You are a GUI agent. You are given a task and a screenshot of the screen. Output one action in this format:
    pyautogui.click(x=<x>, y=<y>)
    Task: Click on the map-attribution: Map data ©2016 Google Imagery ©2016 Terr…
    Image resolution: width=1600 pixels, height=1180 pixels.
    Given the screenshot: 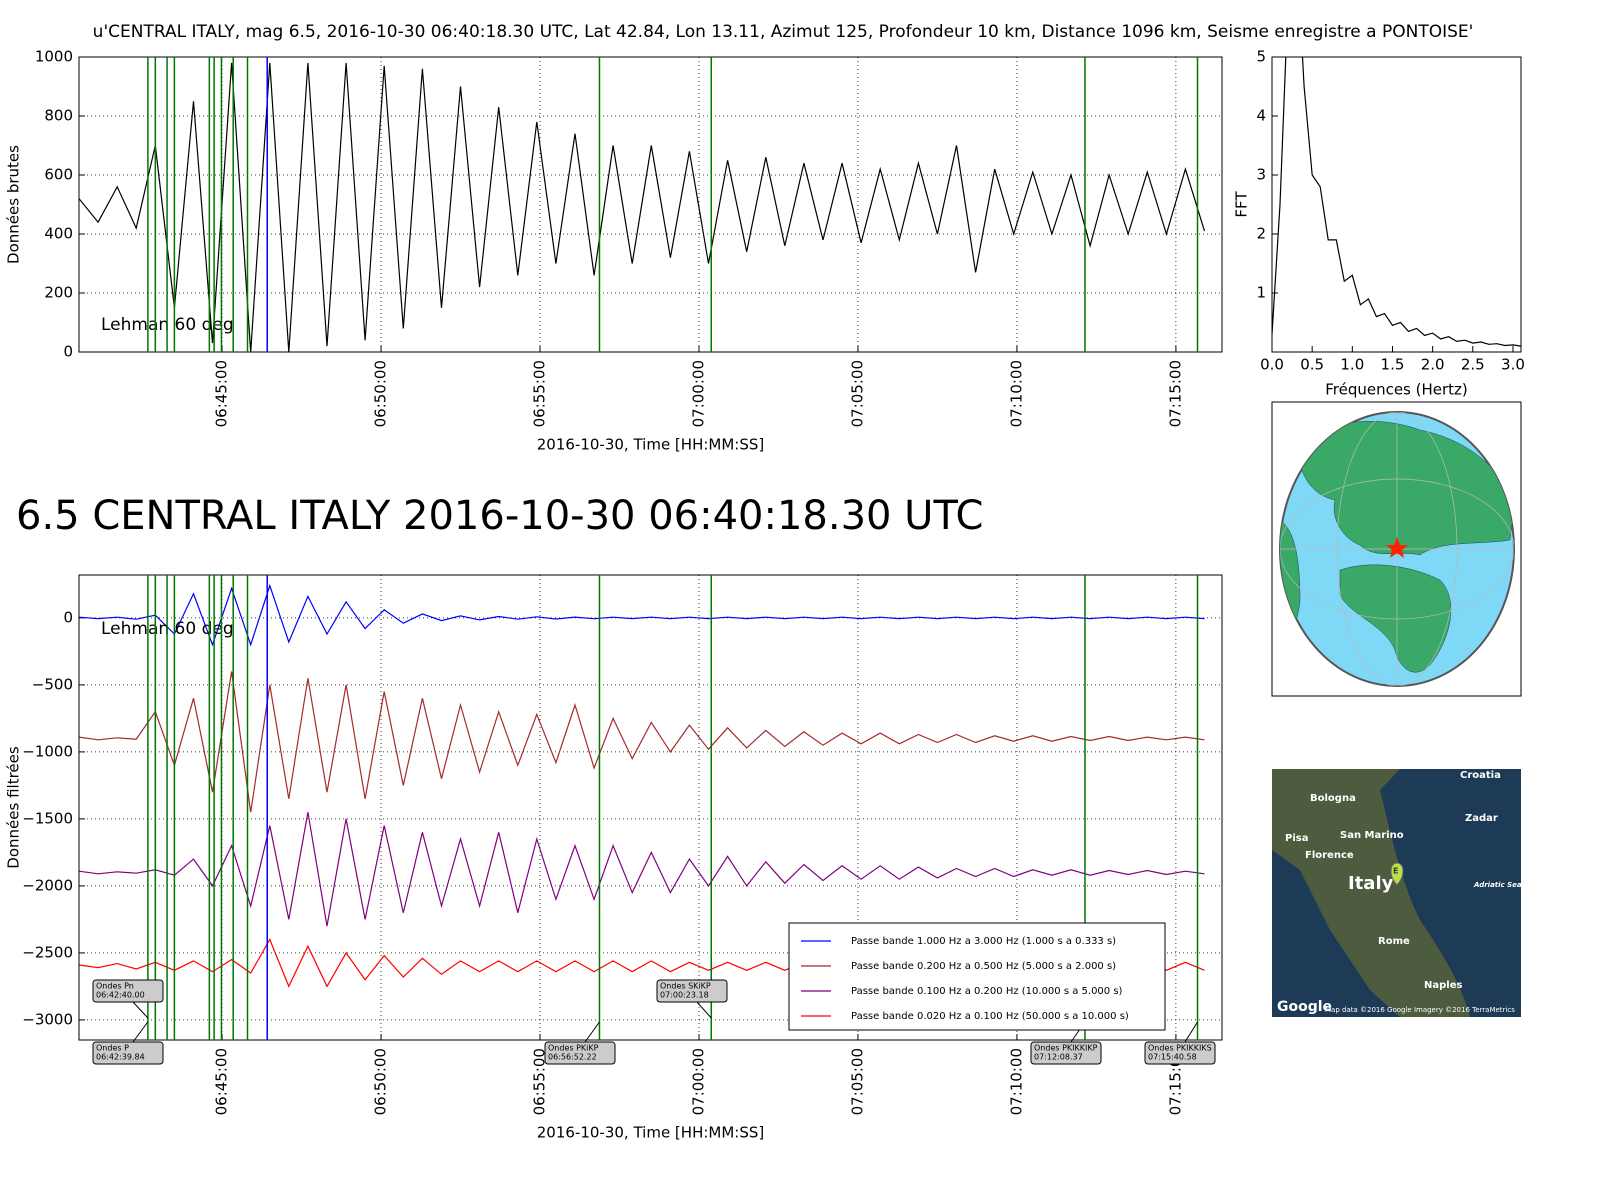 What is the action you would take?
    pyautogui.click(x=1420, y=1010)
    